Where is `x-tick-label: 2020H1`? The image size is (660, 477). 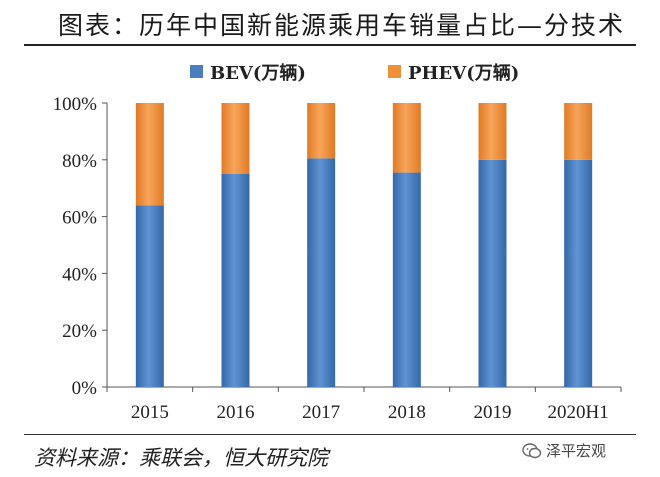
x-tick-label: 2020H1 is located at coordinates (578, 412).